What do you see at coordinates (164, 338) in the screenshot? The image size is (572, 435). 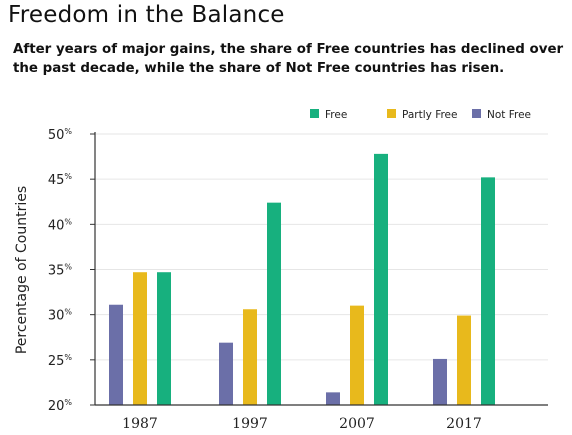 I see `bar-free-1987` at bounding box center [164, 338].